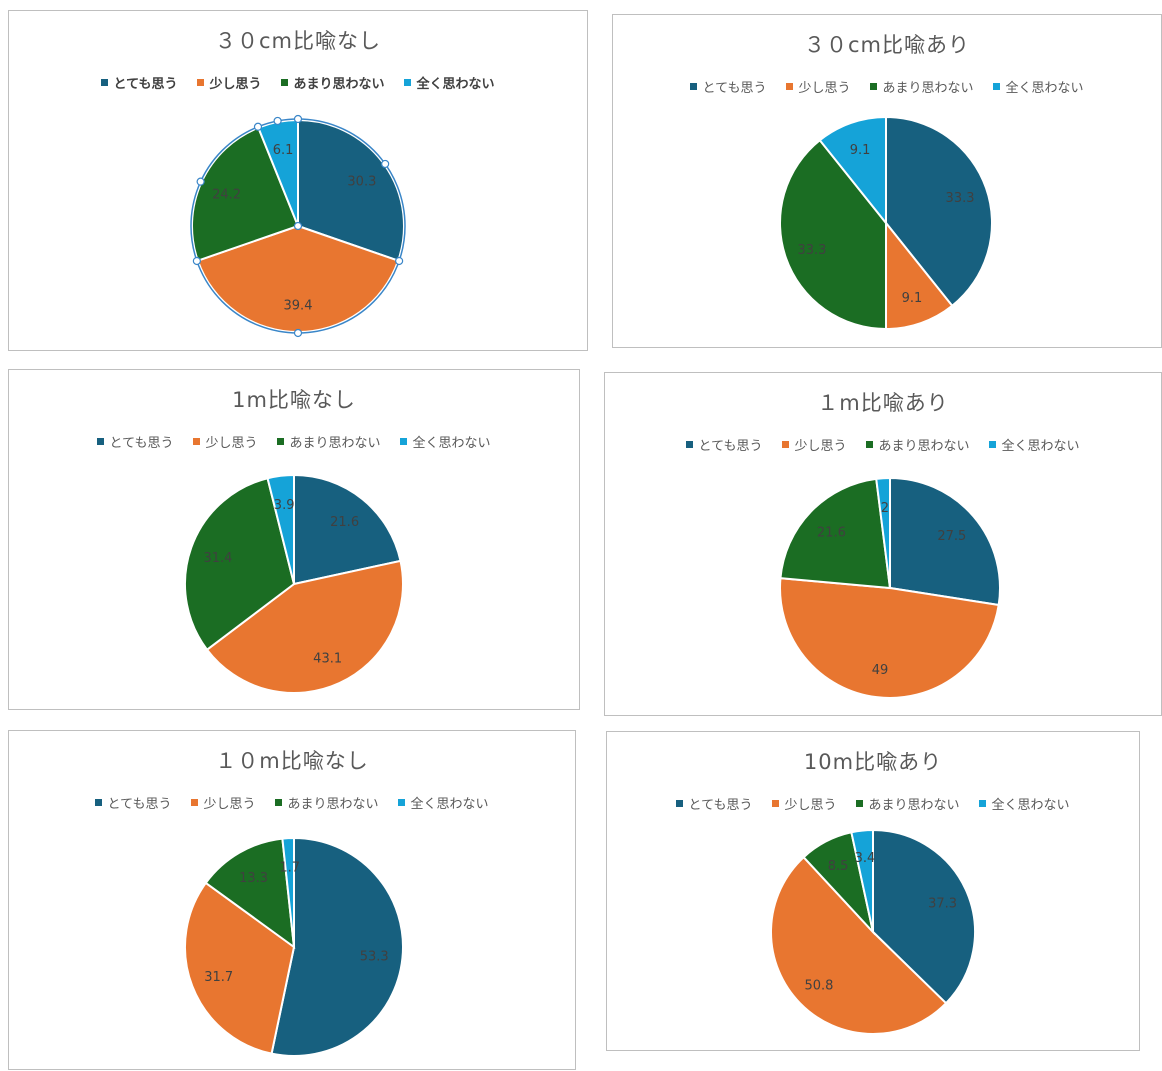  I want to click on data-label-not-at-all: 9.1, so click(860, 150).